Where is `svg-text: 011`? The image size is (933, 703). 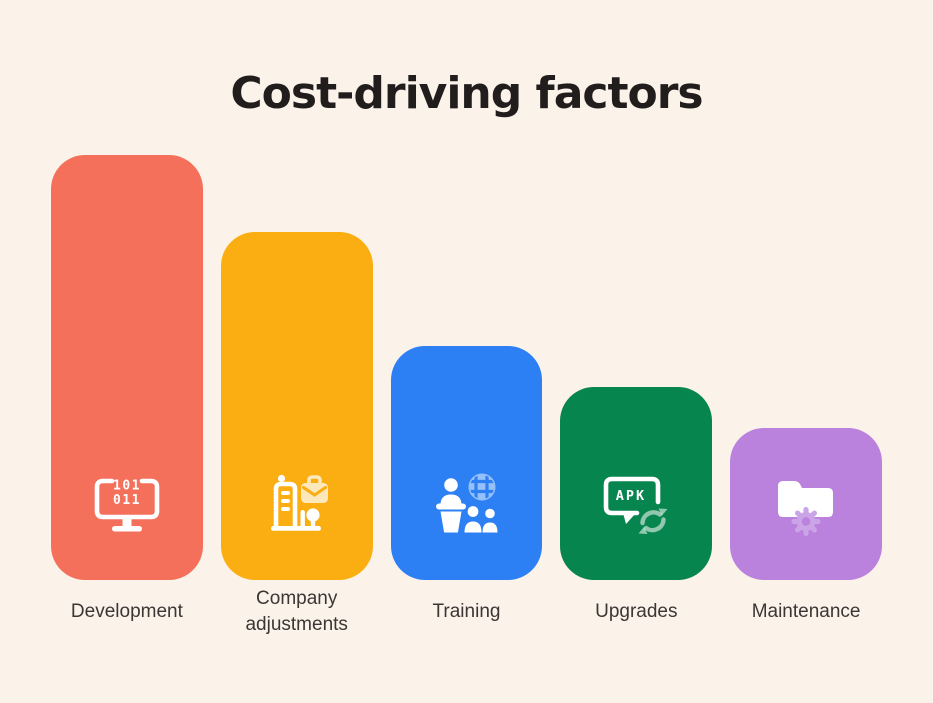
svg-text: 011 is located at coordinates (127, 500).